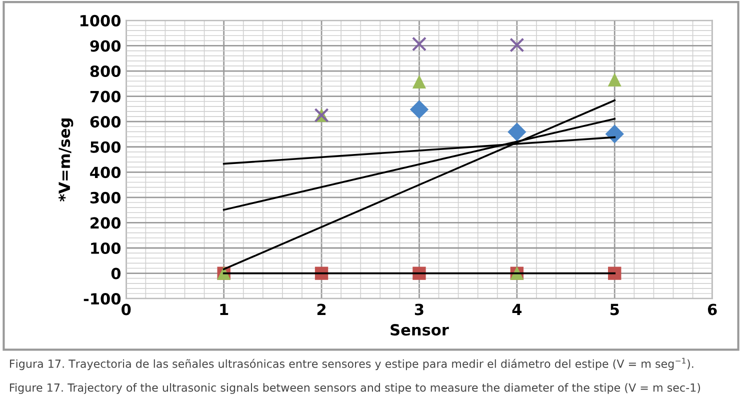 The width and height of the screenshot is (742, 409). I want to click on text: Figura 17. Trayectoria de las señales ultrasónicas entre sensores y estipe para medir el diámetro del estipe (V = m seg$^{−1}$)., so click(352, 364).